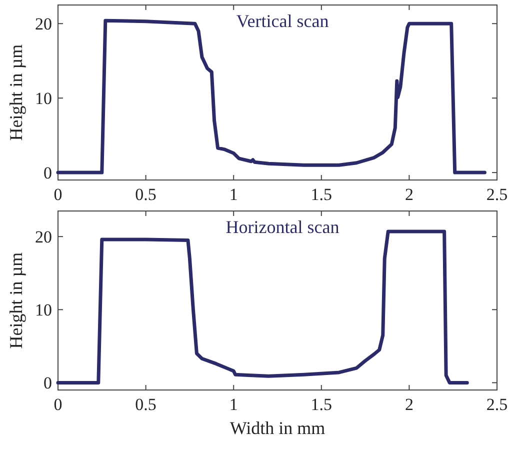 Image resolution: width=510 pixels, height=451 pixels. I want to click on chart-title: Horizontal scan, so click(283, 227).